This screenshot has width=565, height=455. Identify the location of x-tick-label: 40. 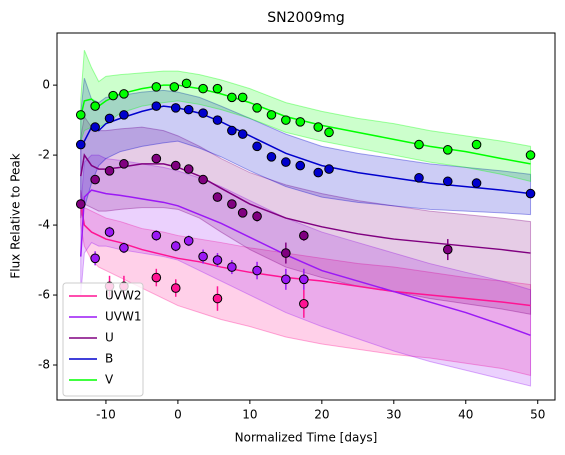
(465, 415).